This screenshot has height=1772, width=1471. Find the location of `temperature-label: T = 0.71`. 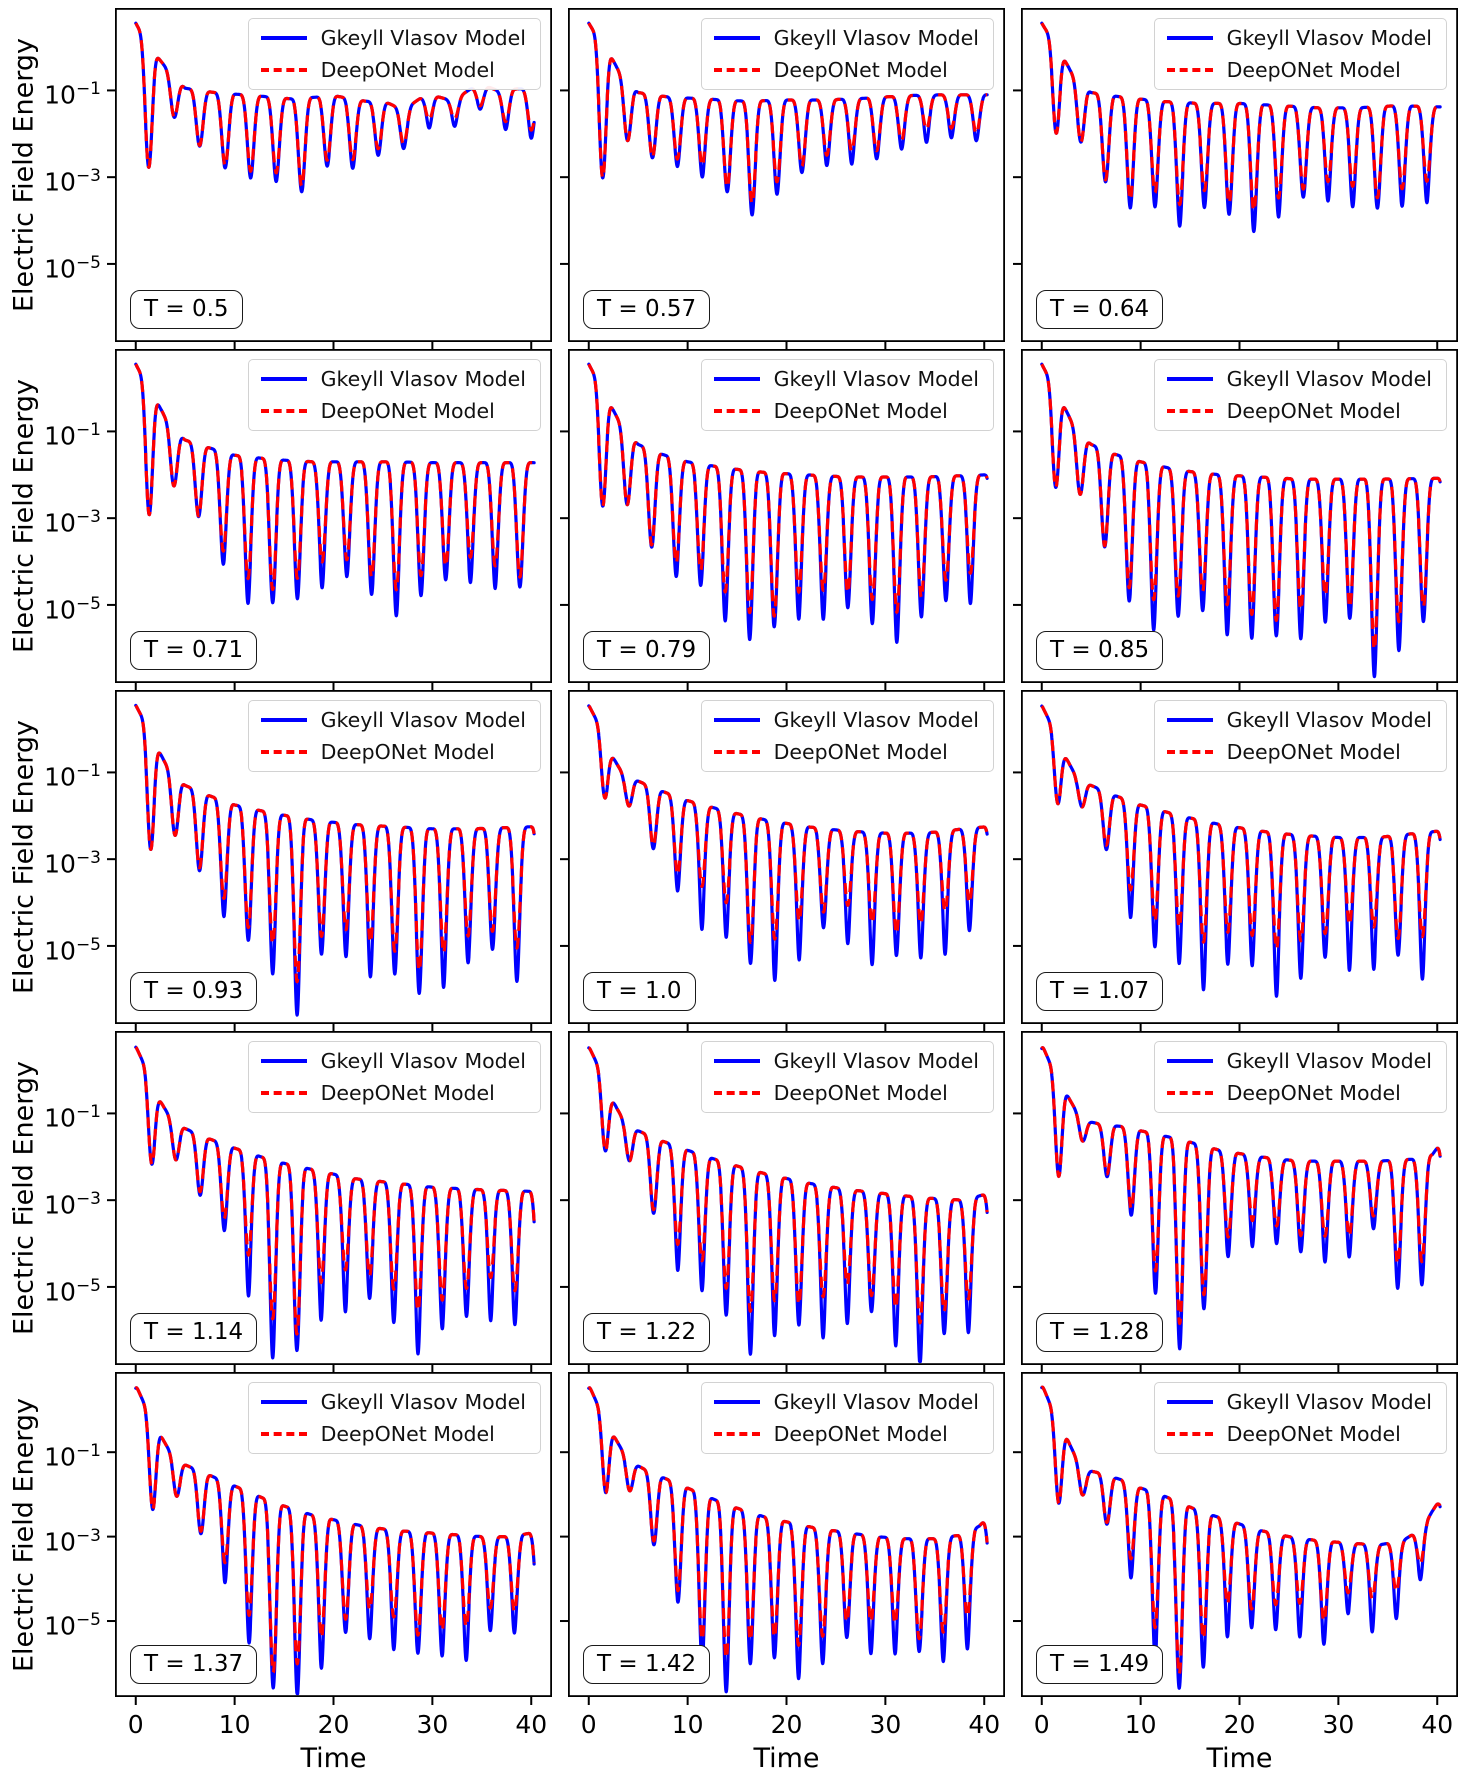

temperature-label: T = 0.71 is located at coordinates (194, 650).